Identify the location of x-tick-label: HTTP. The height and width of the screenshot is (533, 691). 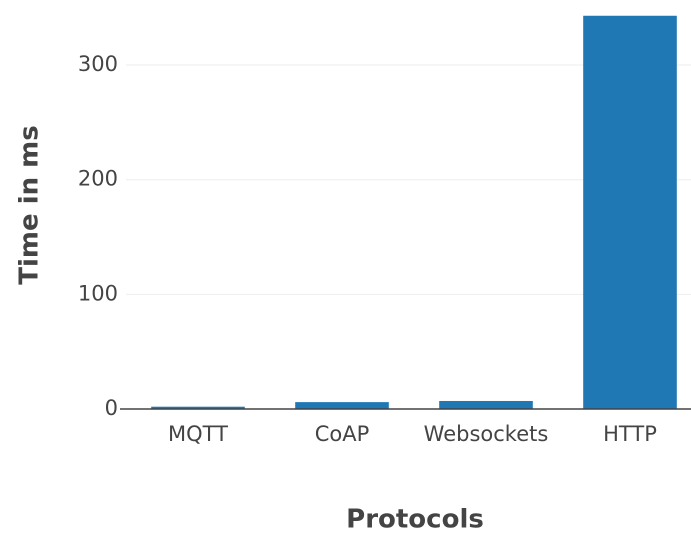
(630, 434).